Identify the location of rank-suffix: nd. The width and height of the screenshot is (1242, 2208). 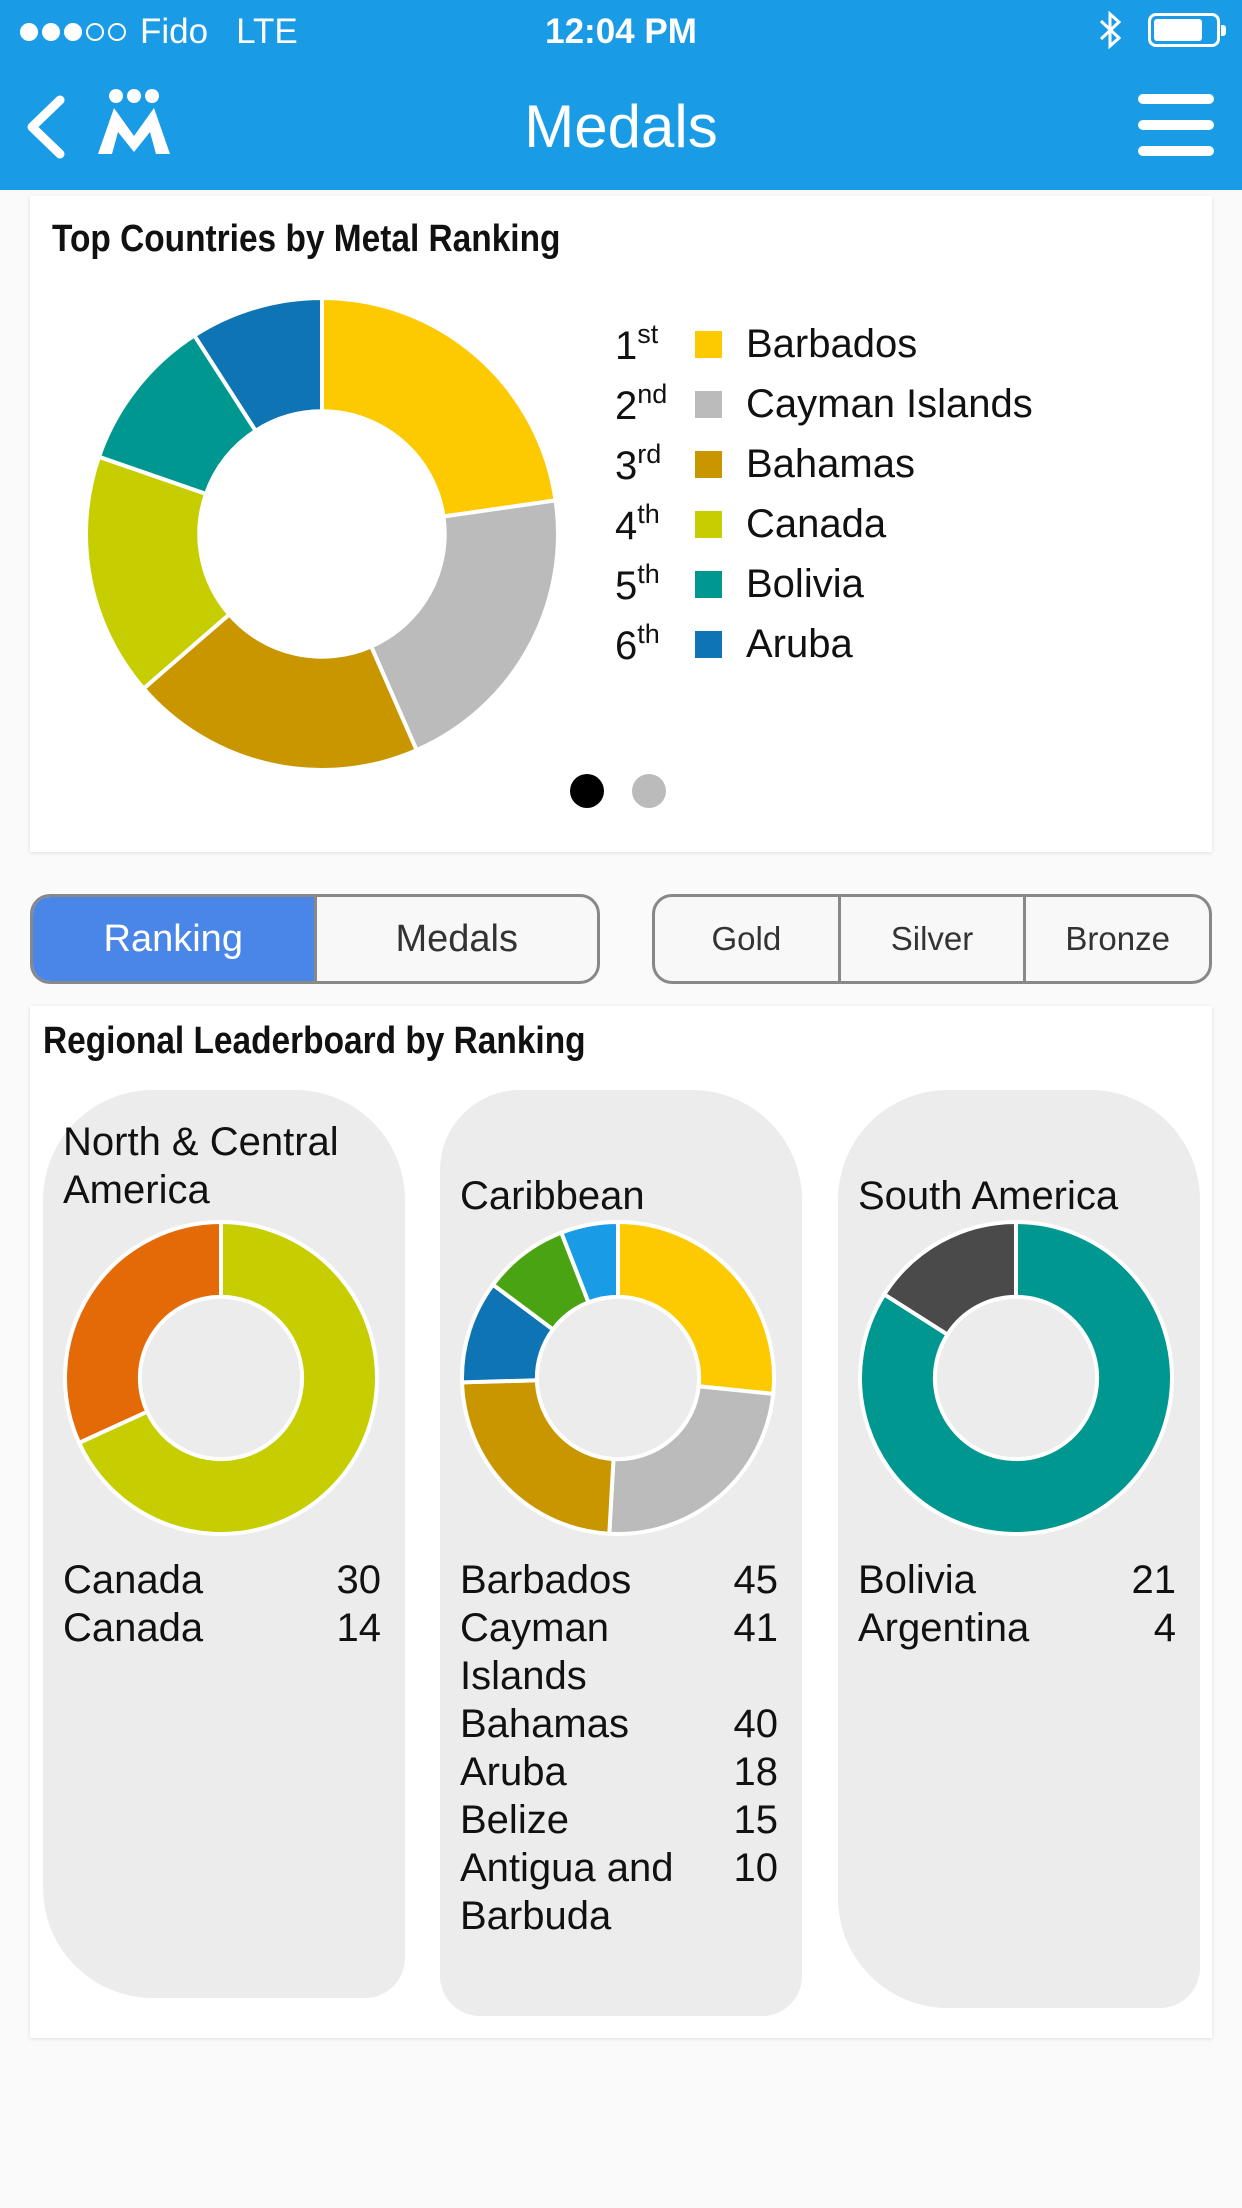
(652, 394).